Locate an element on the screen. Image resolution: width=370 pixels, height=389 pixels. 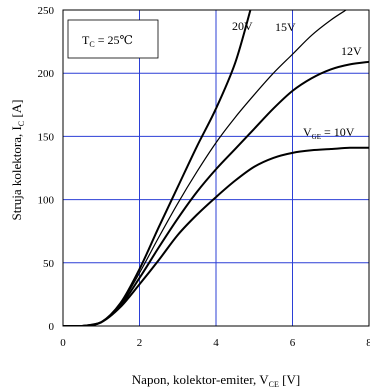
y-tick-label-4: 200 is located at coordinates (46, 74).